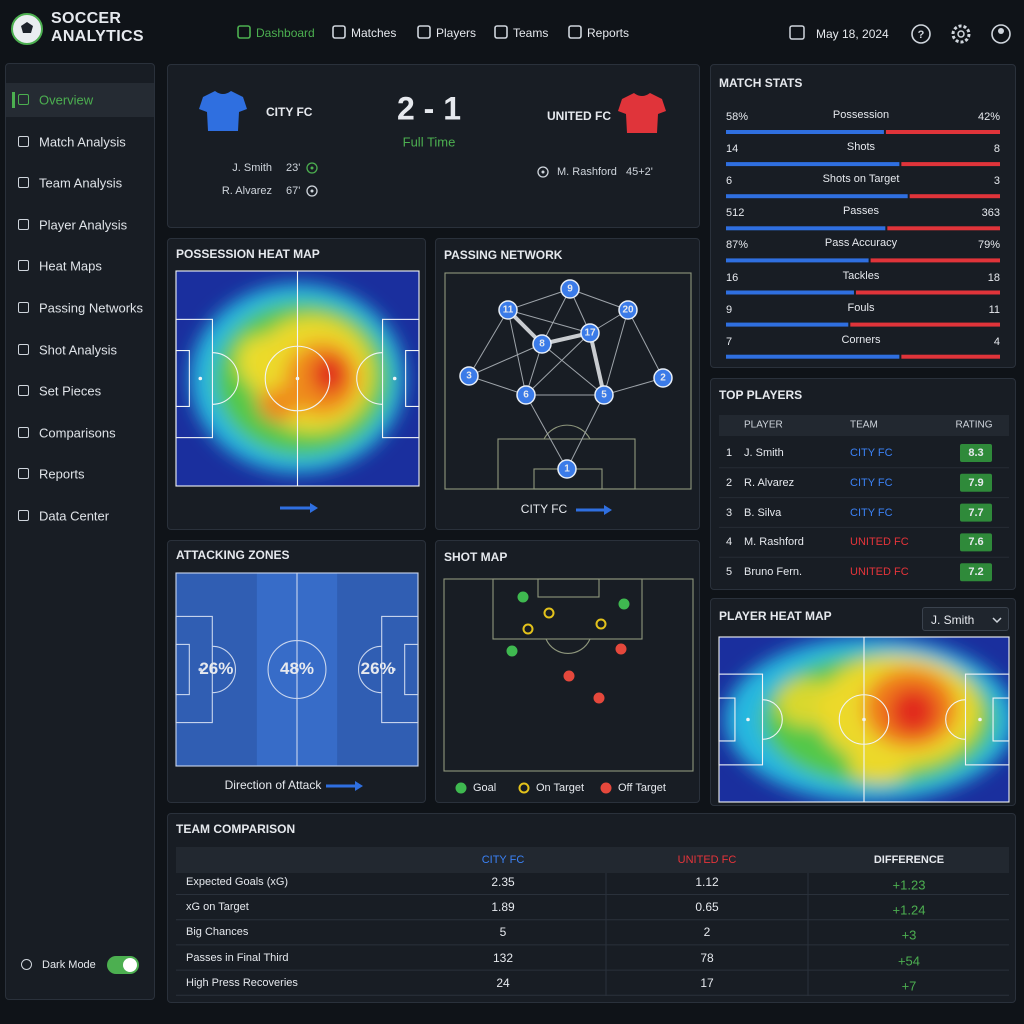  I want to click on stat-away: 79%, so click(988, 245).